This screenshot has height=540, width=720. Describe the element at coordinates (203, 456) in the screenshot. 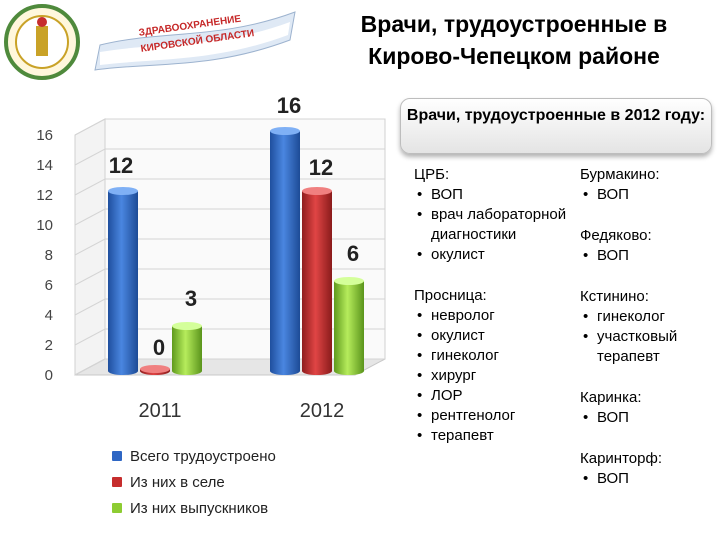

I see `legend-label: Всего трудоустроено` at that location.